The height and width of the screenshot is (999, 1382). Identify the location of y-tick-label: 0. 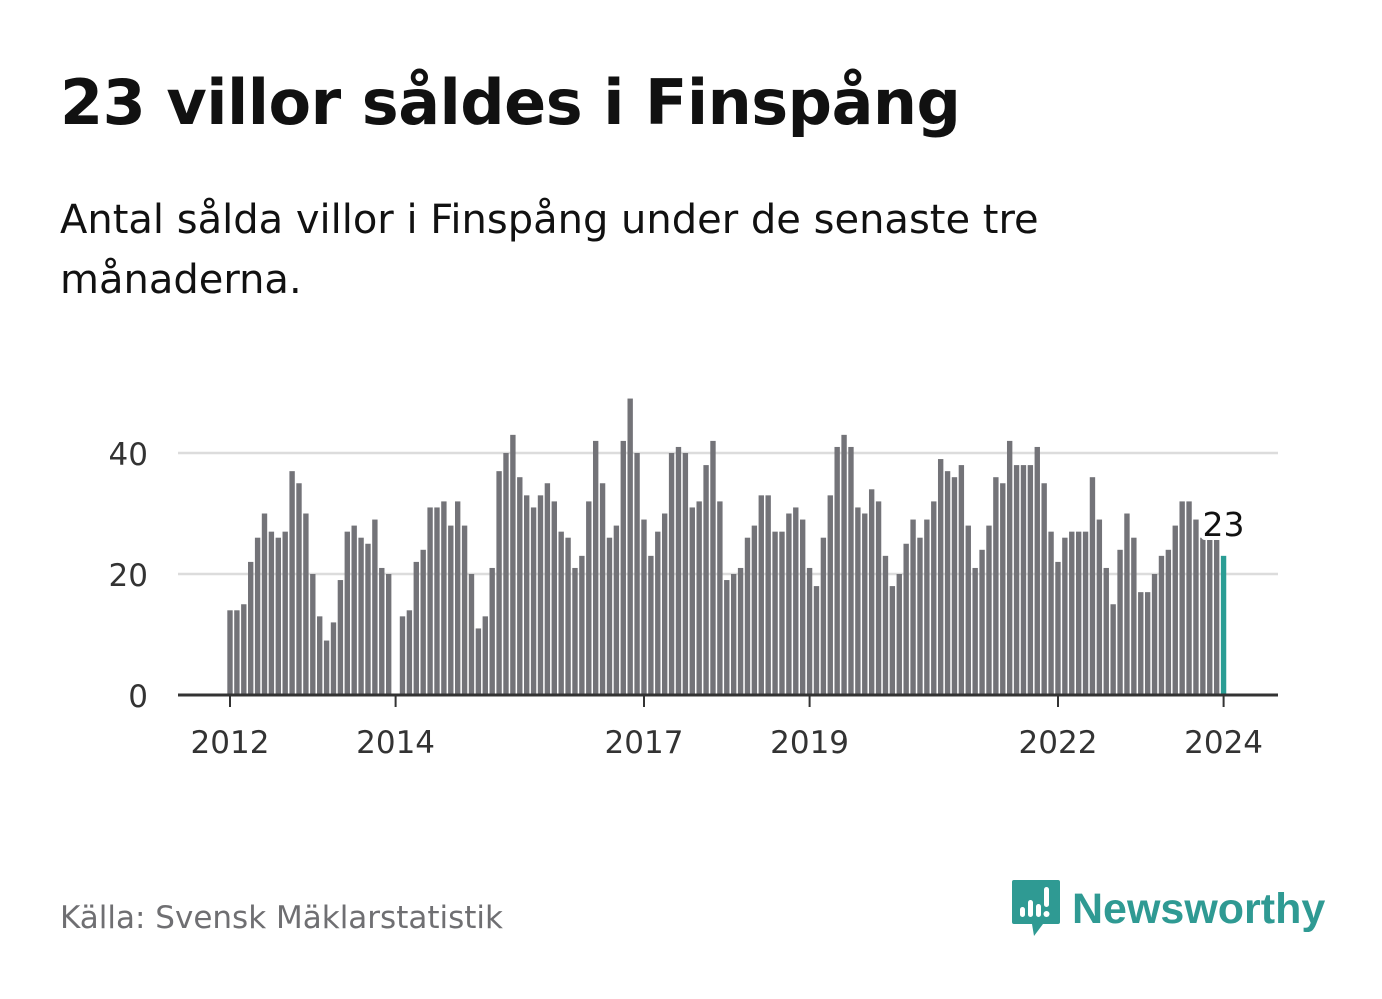
(138, 697).